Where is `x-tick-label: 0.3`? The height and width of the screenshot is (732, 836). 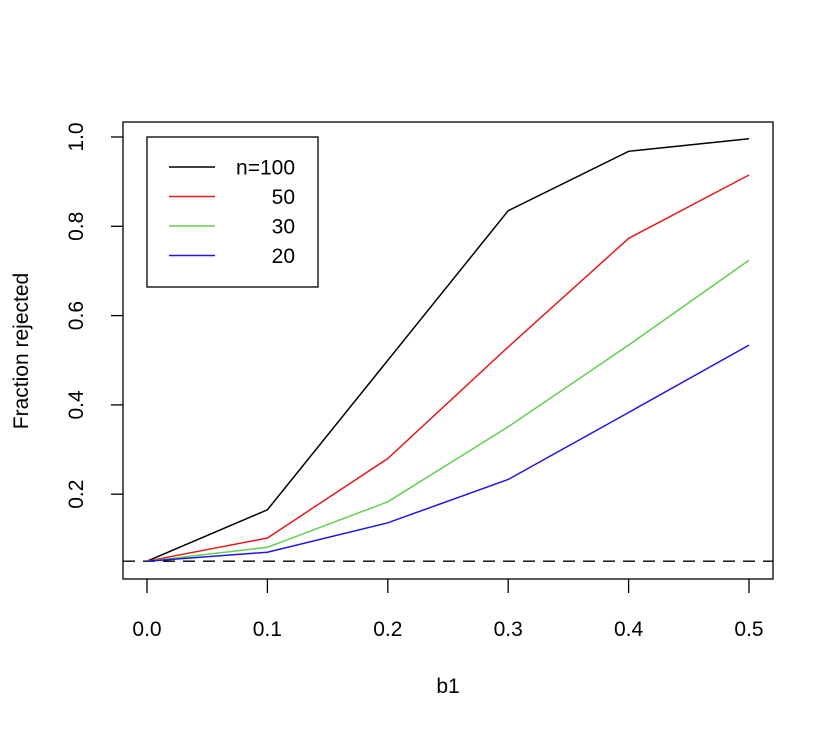
x-tick-label: 0.3 is located at coordinates (508, 629).